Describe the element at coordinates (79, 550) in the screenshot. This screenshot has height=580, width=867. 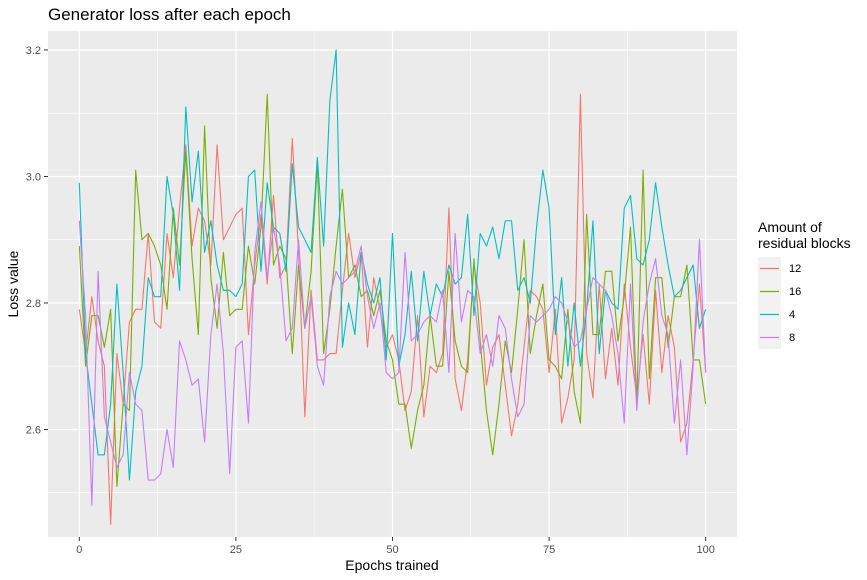
I see `x-tick-label: 0` at that location.